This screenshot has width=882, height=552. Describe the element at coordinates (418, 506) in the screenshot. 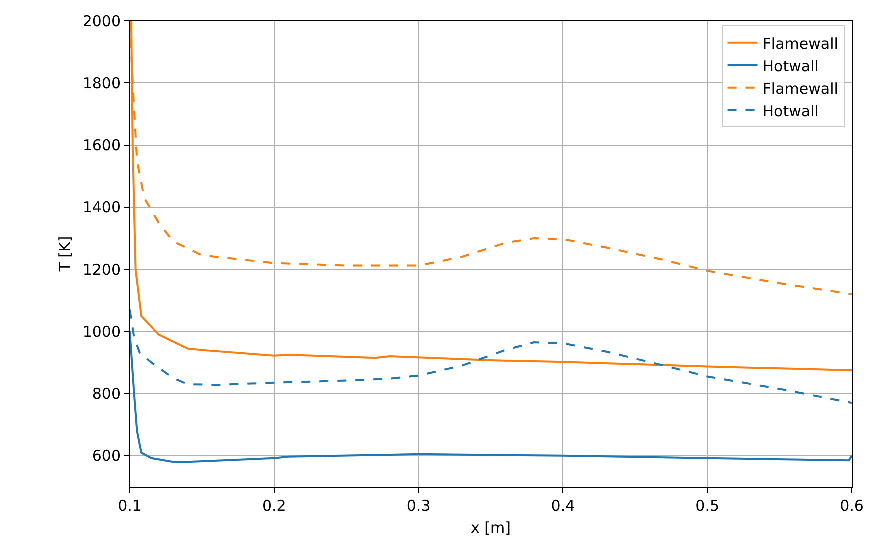

I see `x-tick-label: 0.3` at that location.